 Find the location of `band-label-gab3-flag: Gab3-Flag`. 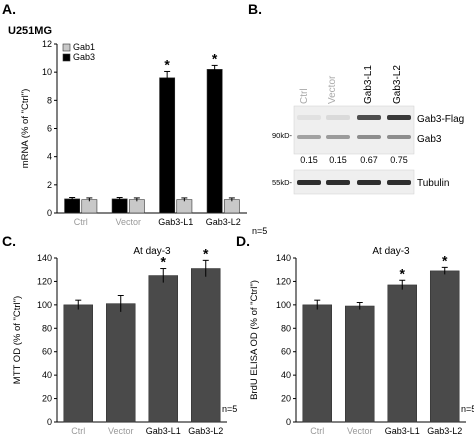

band-label-gab3-flag: Gab3-Flag is located at coordinates (440, 119).